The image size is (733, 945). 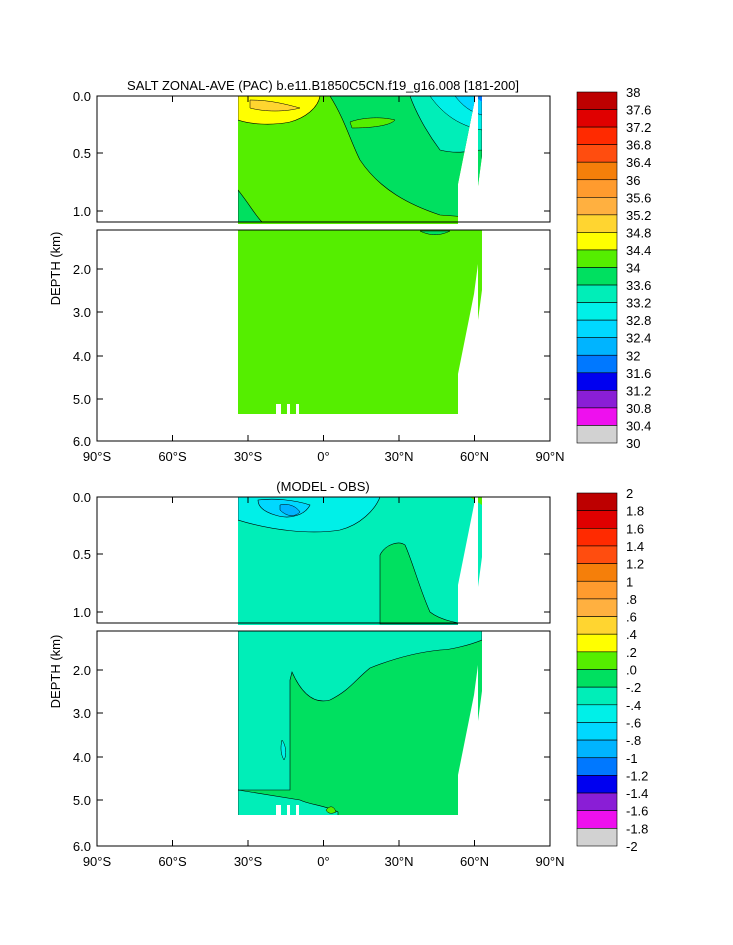 I want to click on colorbar-label: -1.8, so click(x=637, y=828).